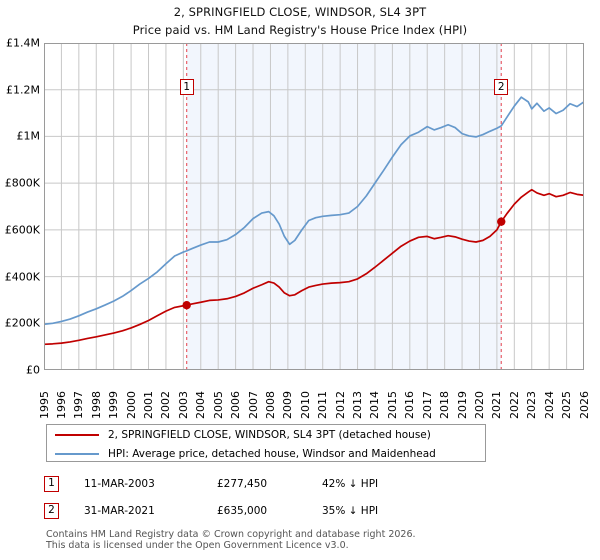  Describe the element at coordinates (501, 87) in the screenshot. I see `plot-marker-badge: 2` at that location.